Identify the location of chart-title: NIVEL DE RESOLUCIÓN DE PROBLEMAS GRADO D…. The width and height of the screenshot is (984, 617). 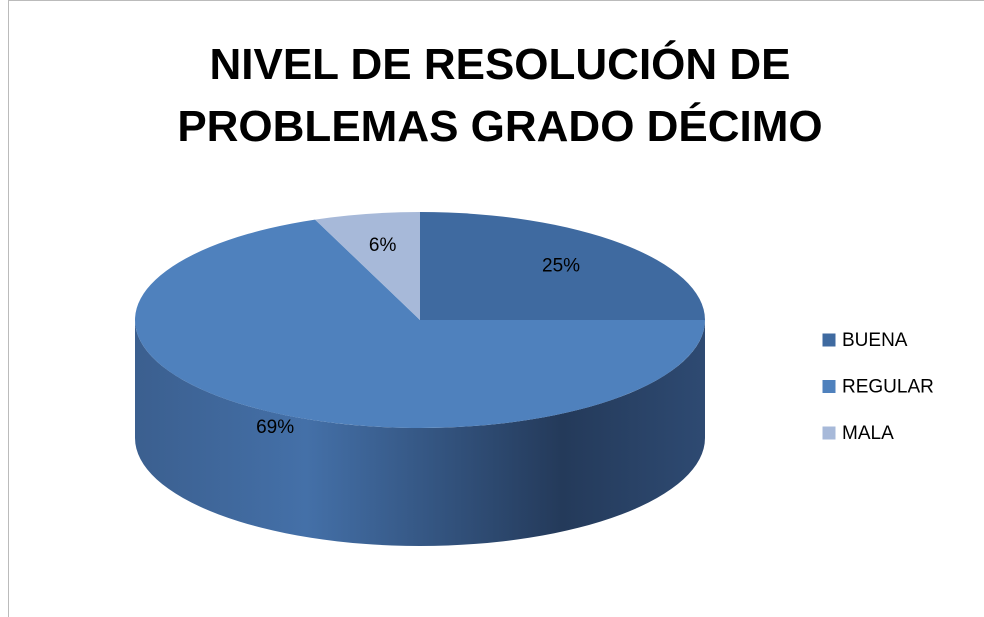
(500, 95).